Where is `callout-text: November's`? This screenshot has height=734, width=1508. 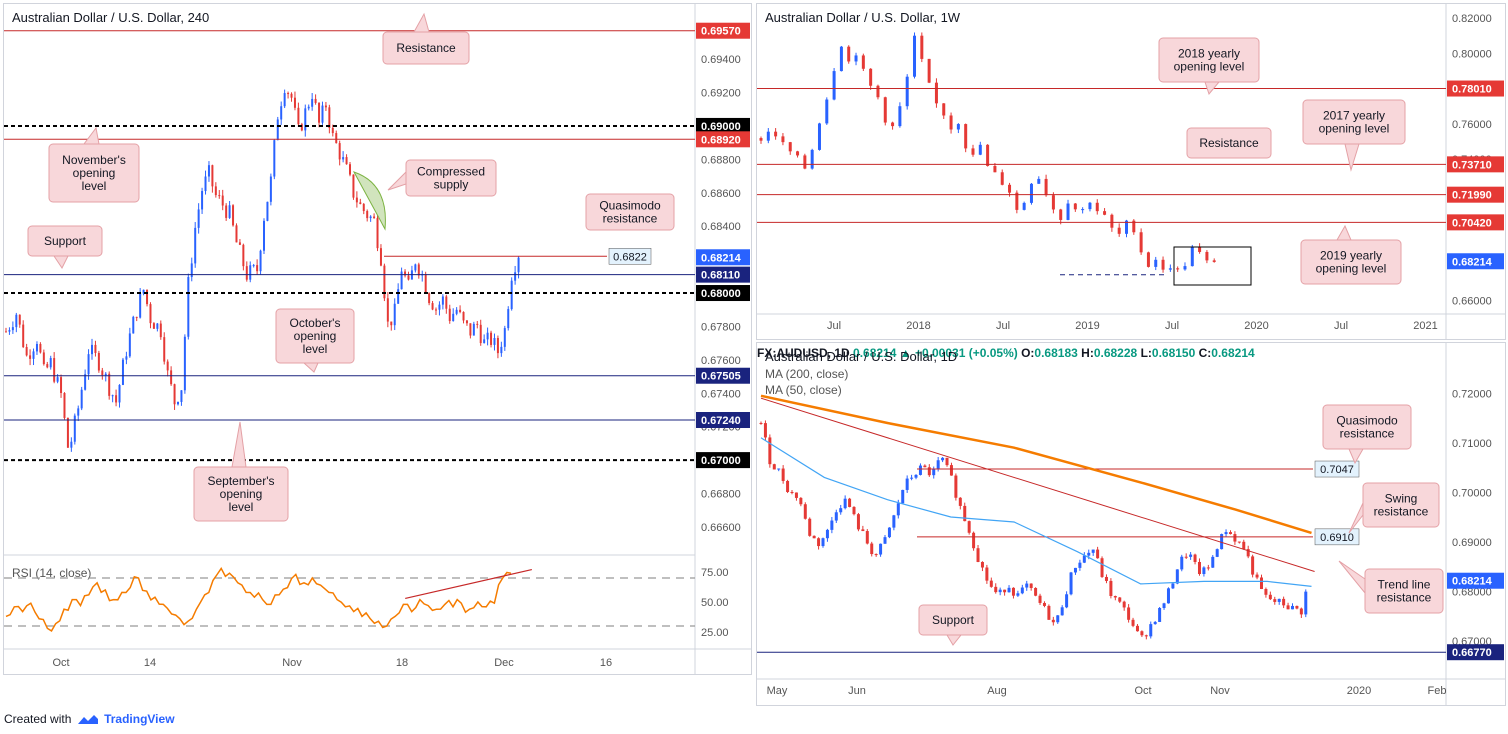
callout-text: November's is located at coordinates (94, 160).